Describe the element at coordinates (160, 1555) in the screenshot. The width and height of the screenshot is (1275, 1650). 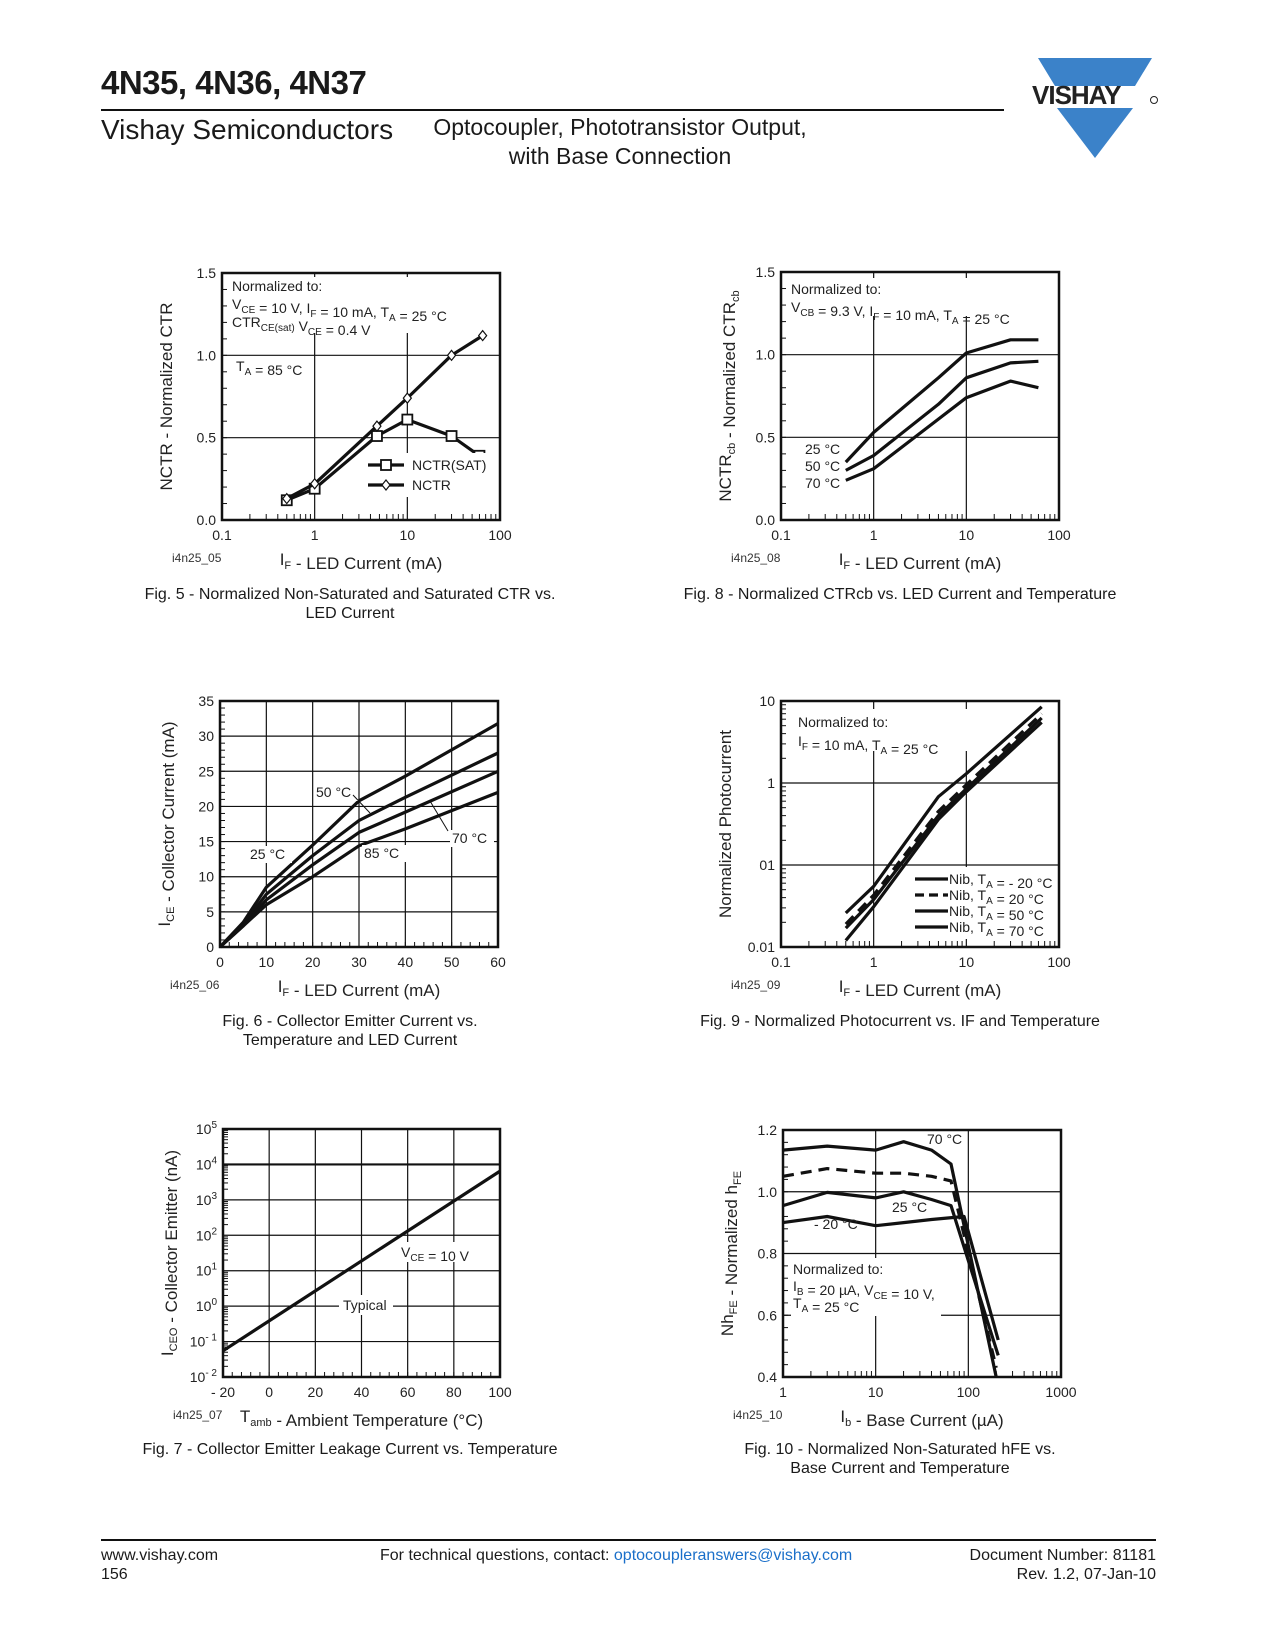
I see `website-link: www.vishay.com` at that location.